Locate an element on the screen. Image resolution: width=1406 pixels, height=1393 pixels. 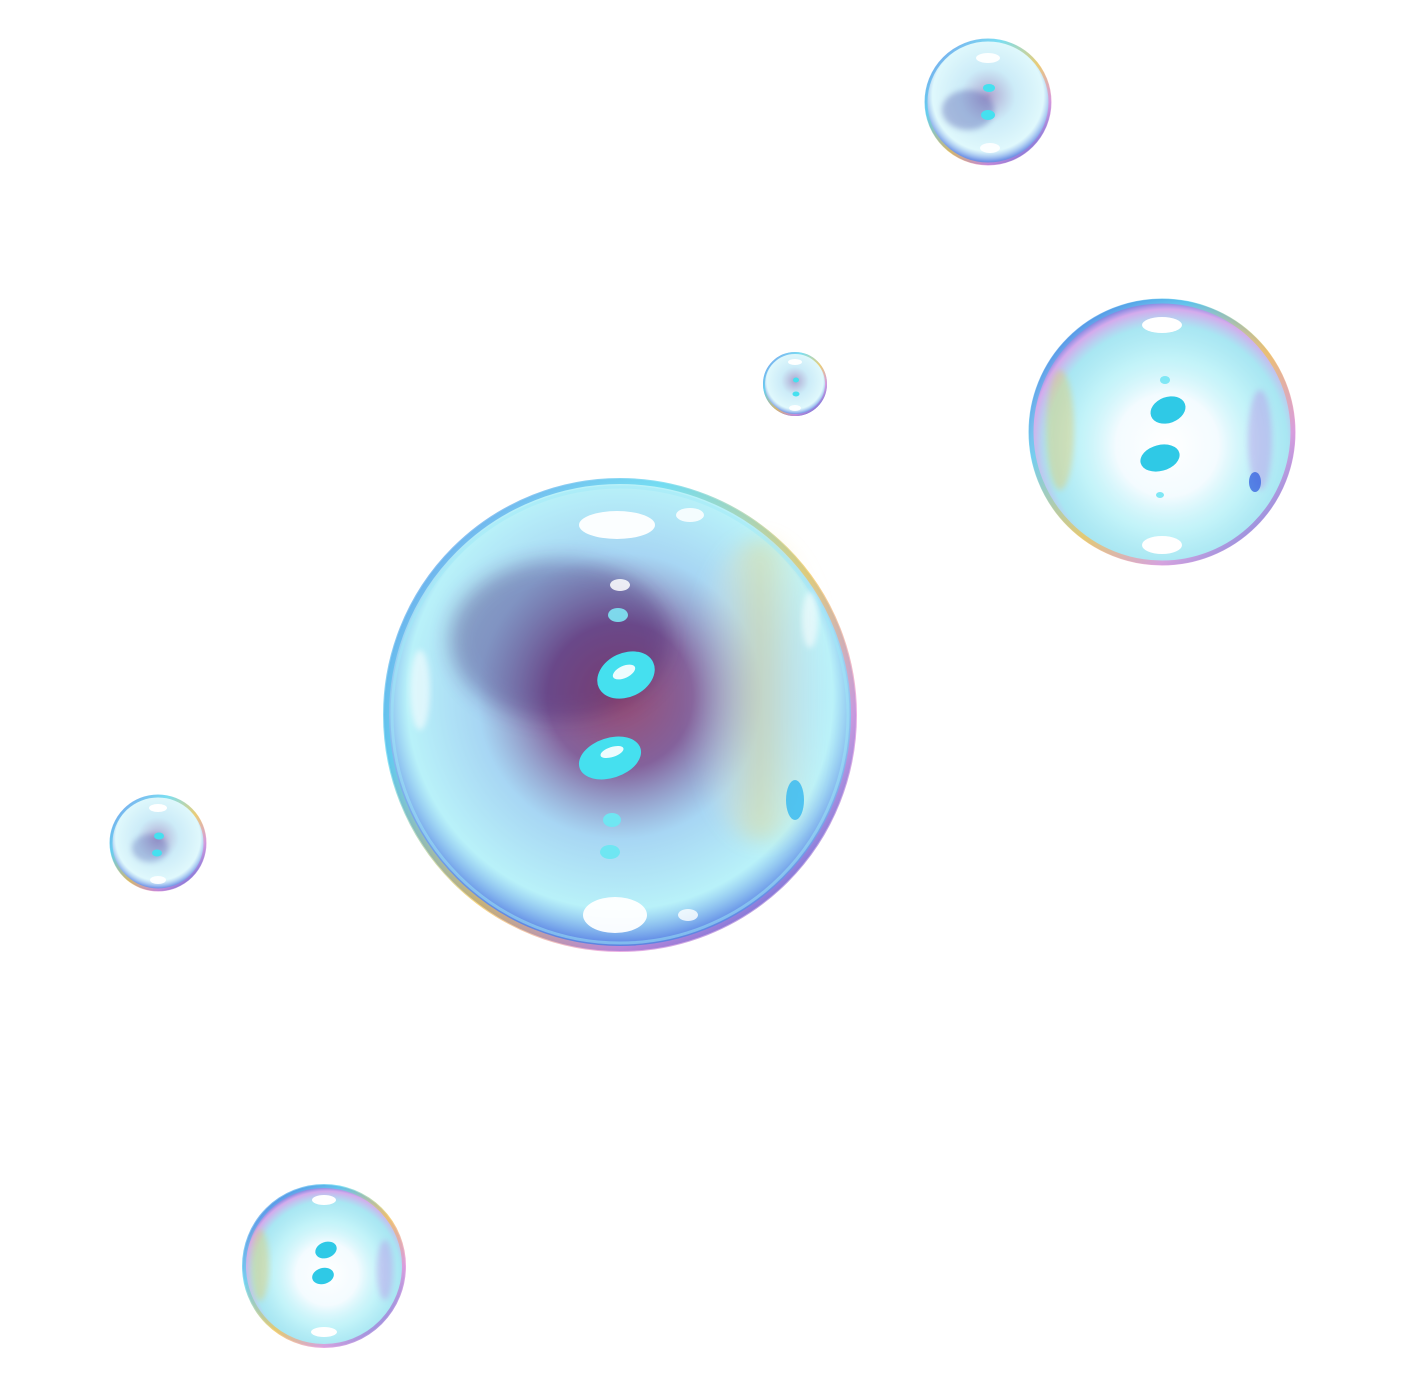
bubble-small-mid is located at coordinates (795, 384).